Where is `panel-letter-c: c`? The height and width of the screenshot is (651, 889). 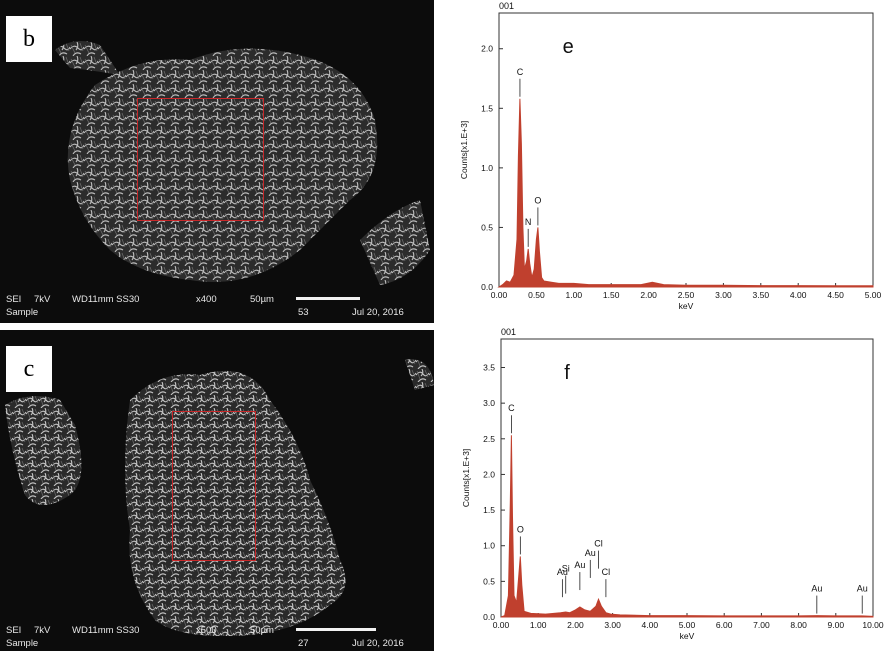
panel-letter-c: c is located at coordinates (29, 369).